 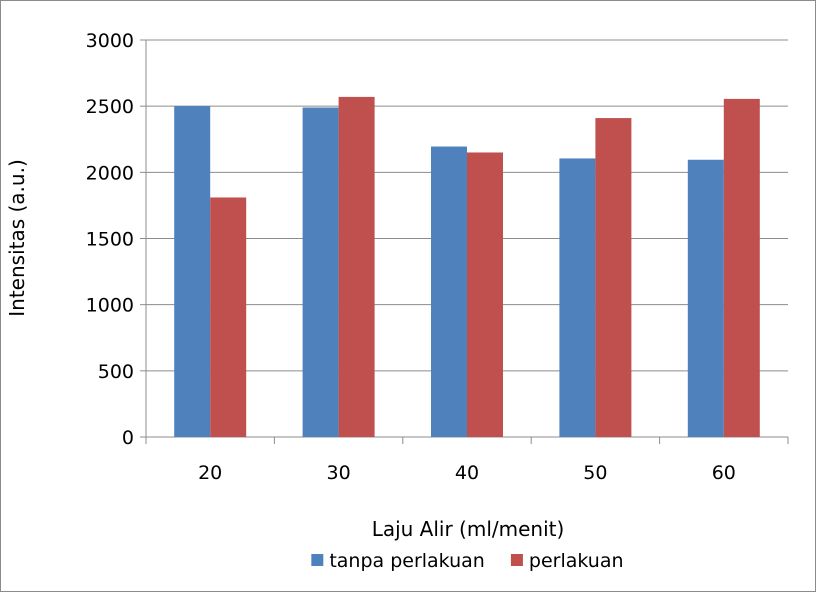 What do you see at coordinates (110, 41) in the screenshot?
I see `y-tick-label: 3000` at bounding box center [110, 41].